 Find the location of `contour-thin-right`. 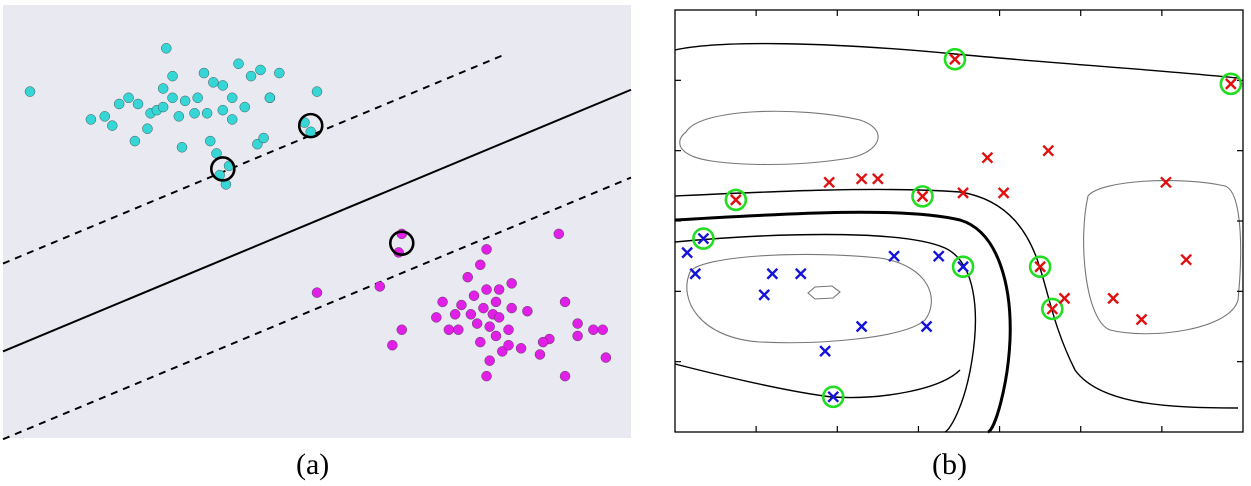

contour-thin-right is located at coordinates (1162, 257).